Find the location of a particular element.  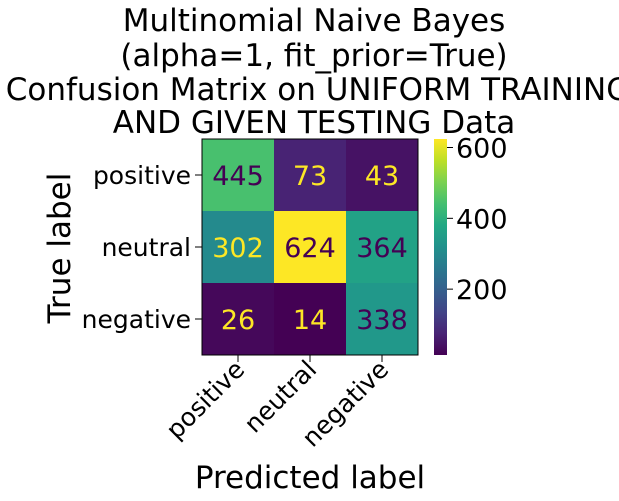

y-axis-label: True label is located at coordinates (60, 249).